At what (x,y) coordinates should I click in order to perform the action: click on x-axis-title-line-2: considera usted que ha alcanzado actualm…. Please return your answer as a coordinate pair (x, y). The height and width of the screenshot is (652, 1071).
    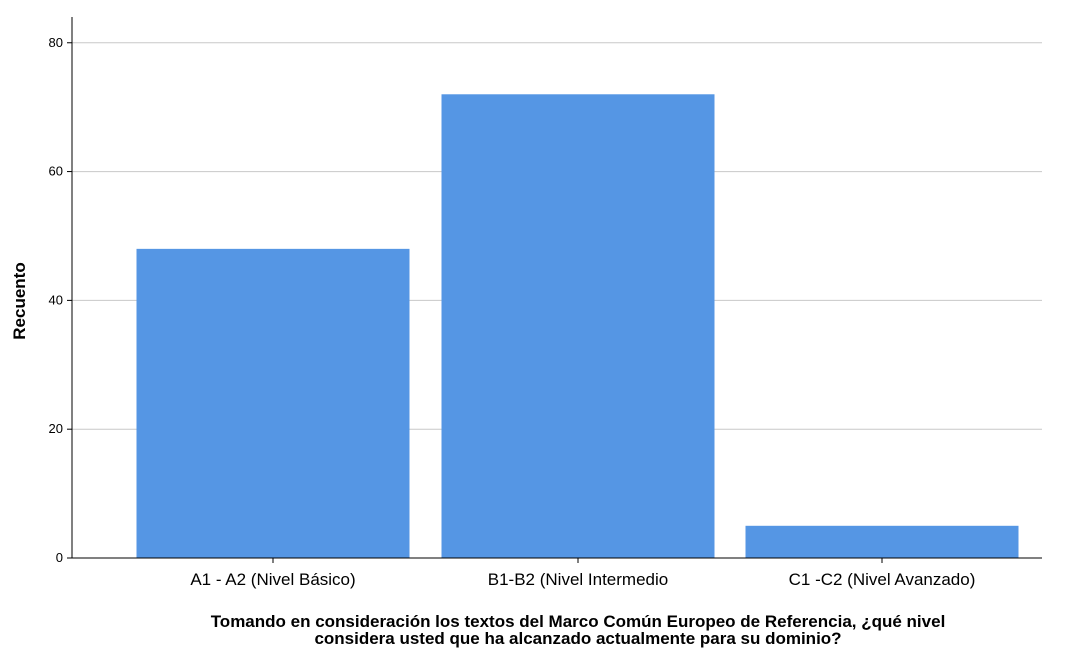
    Looking at the image, I should click on (577, 638).